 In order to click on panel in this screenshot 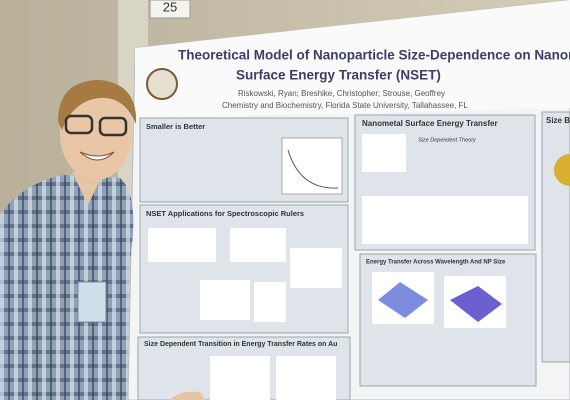, I will do `click(555, 237)`.